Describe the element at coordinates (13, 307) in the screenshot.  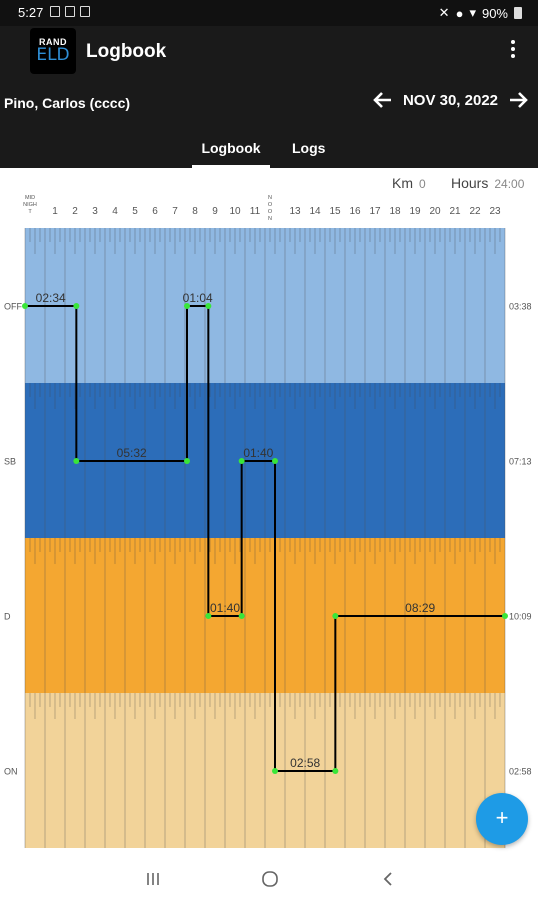
I see `row-label-off: OFF` at that location.